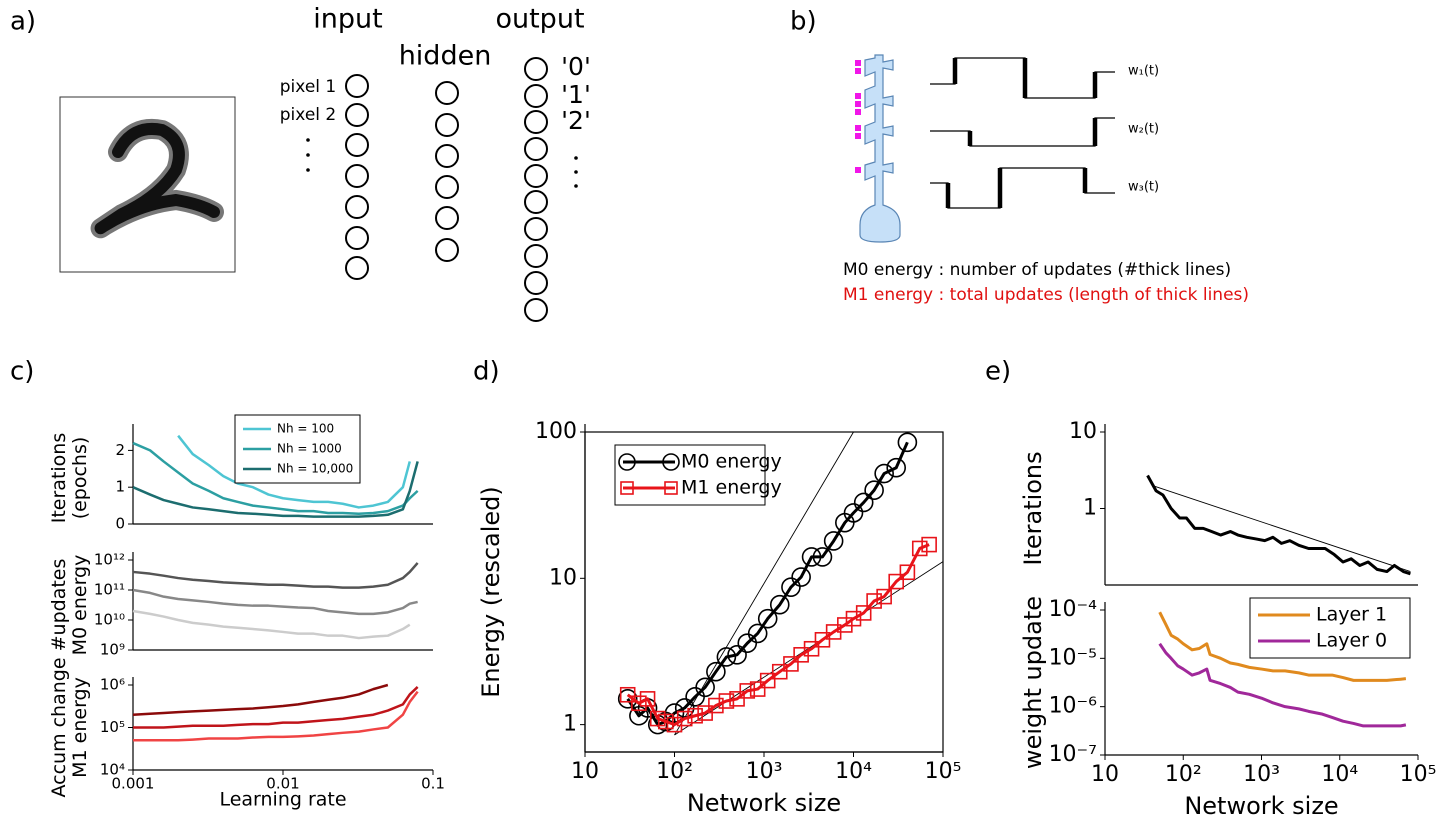 This screenshot has height=824, width=1453. I want to click on ellipsis, so click(442, 163).